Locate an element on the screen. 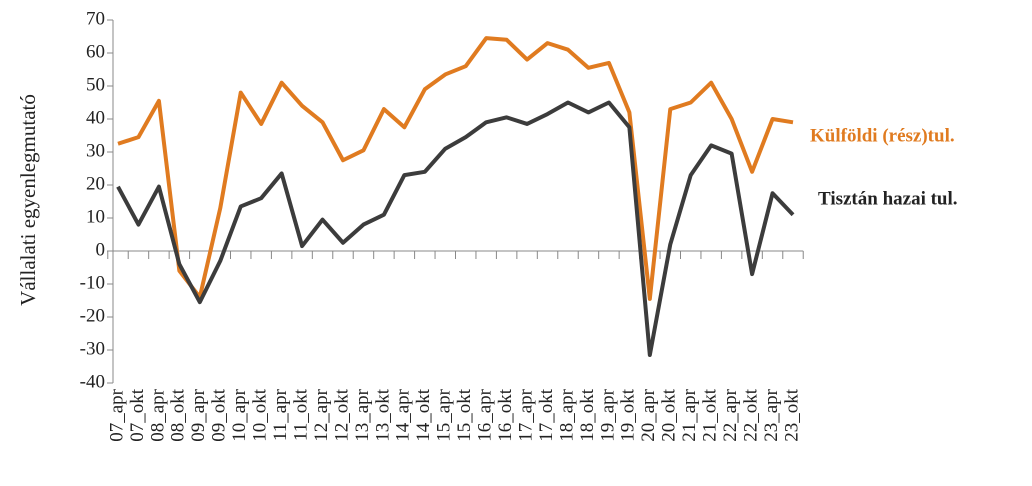 Image resolution: width=1032 pixels, height=486 pixels. x-tick-label: 09_okt is located at coordinates (219, 415).